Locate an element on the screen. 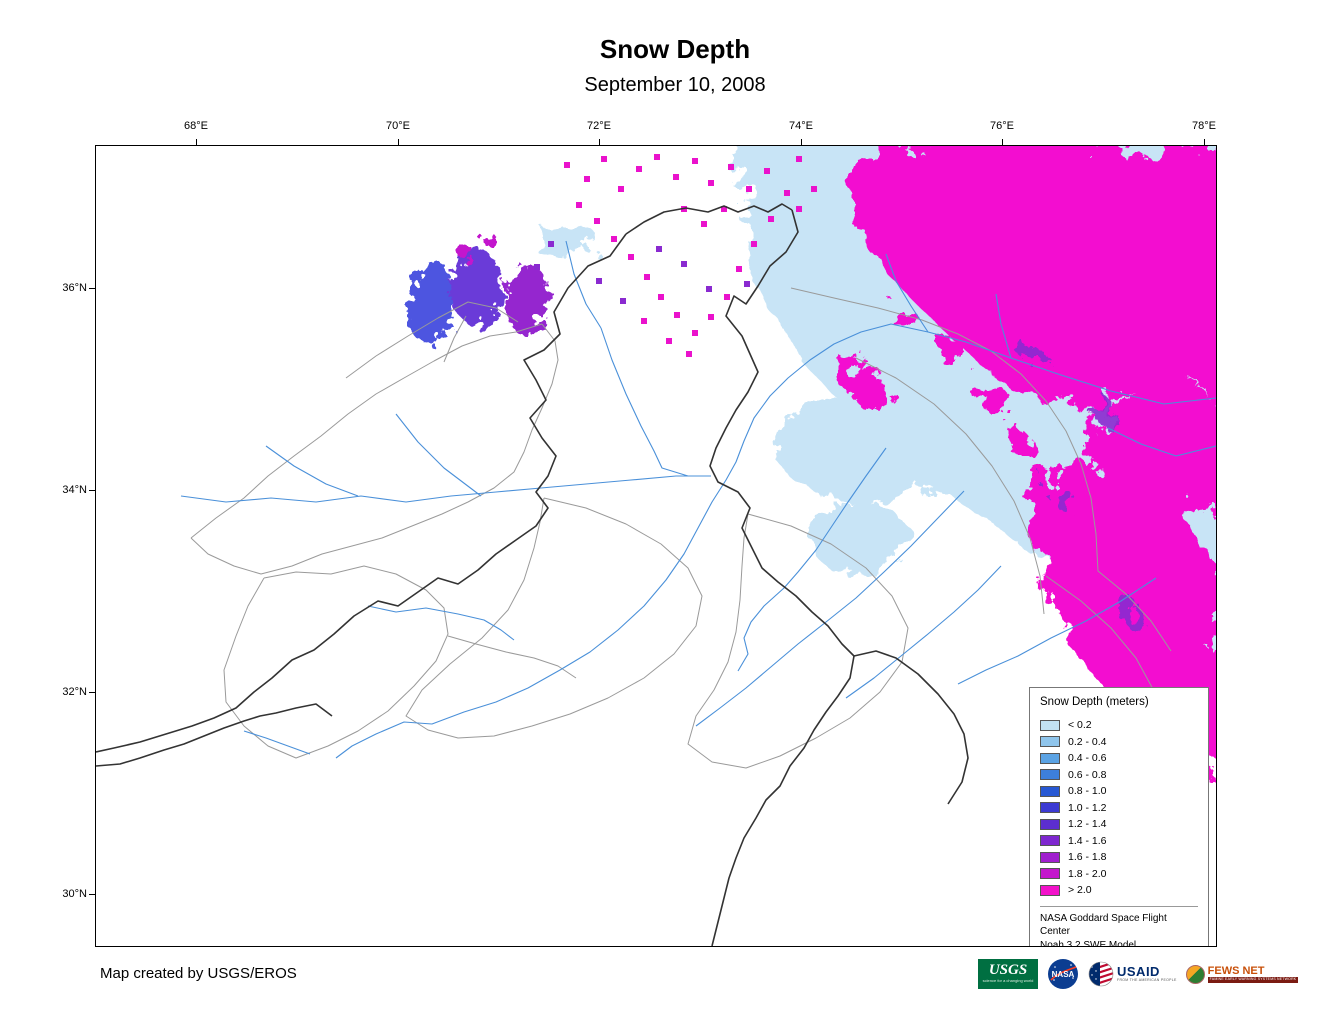 This screenshot has height=1020, width=1320. hindukush-snow-patch is located at coordinates (477, 288).